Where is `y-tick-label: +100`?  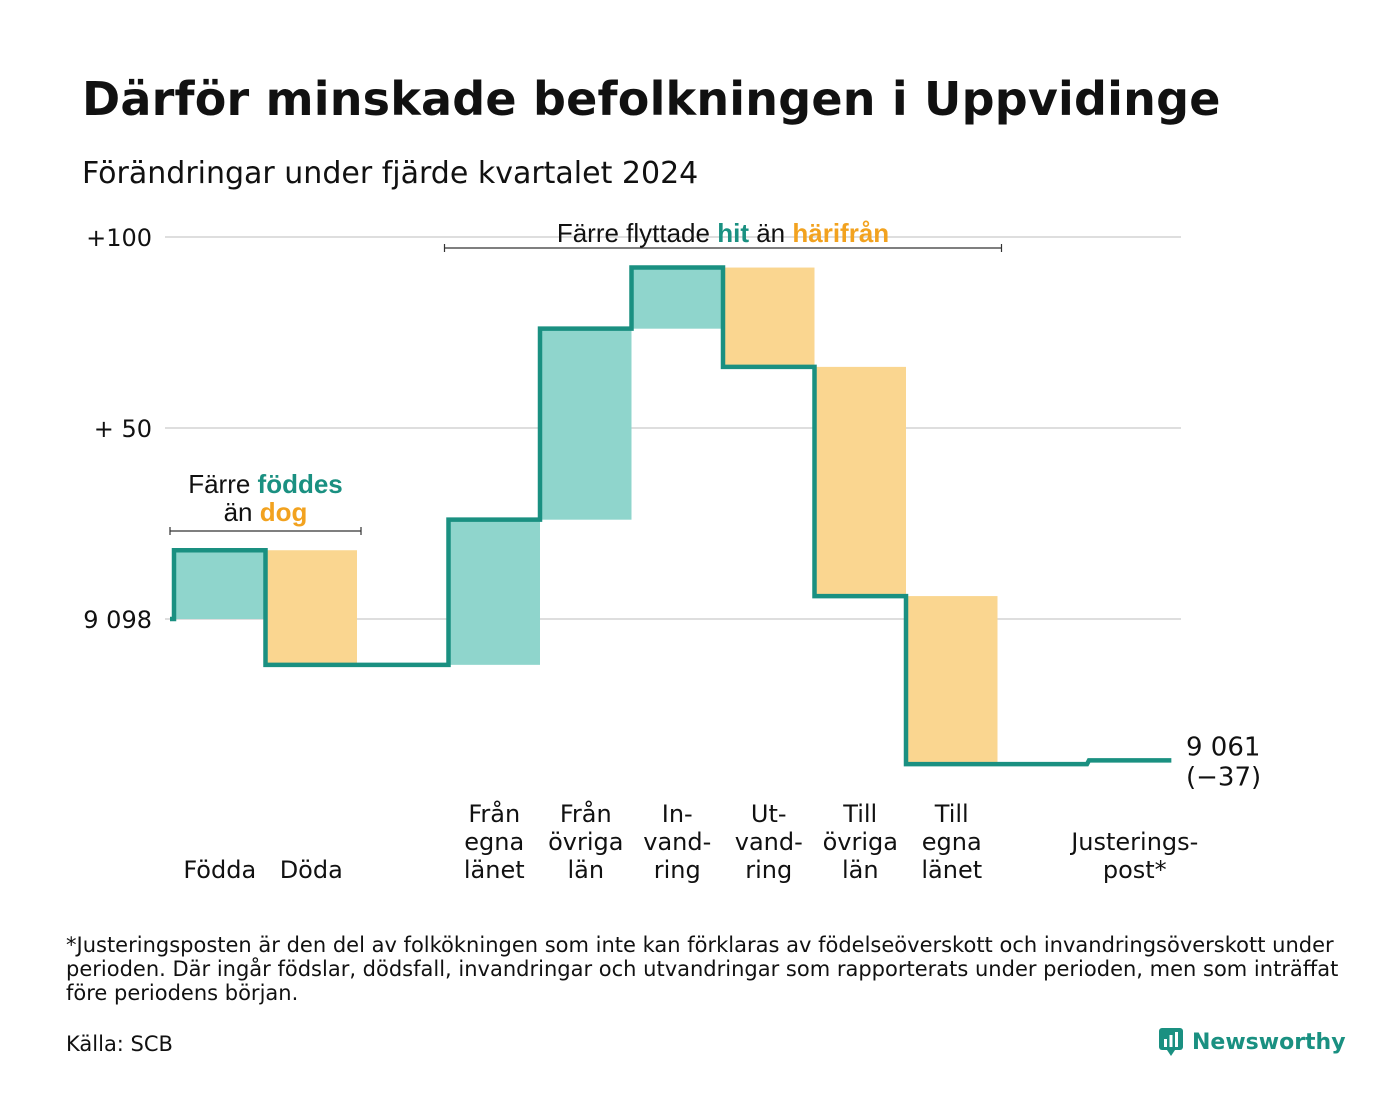
y-tick-label: +100 is located at coordinates (119, 238).